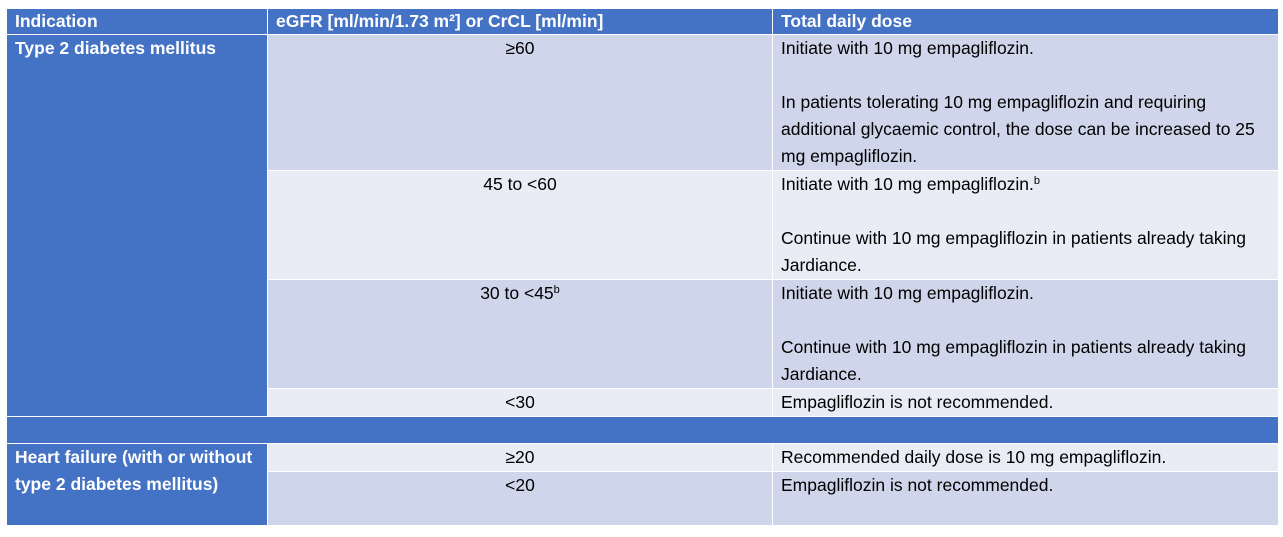 The image size is (1283, 537). Describe the element at coordinates (520, 334) in the screenshot. I see `egfr-cell: 30 to <45b` at that location.